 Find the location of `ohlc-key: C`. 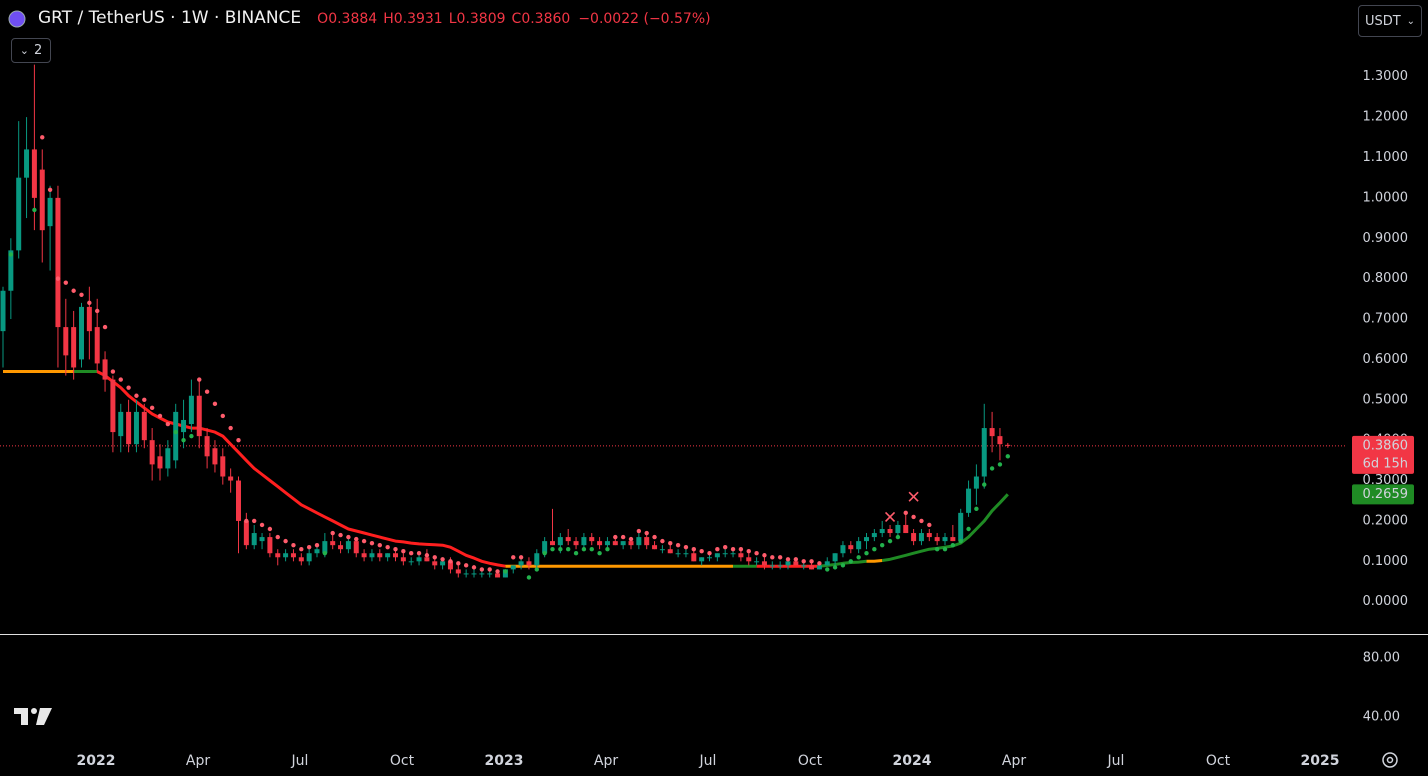

ohlc-key: C is located at coordinates (516, 19).